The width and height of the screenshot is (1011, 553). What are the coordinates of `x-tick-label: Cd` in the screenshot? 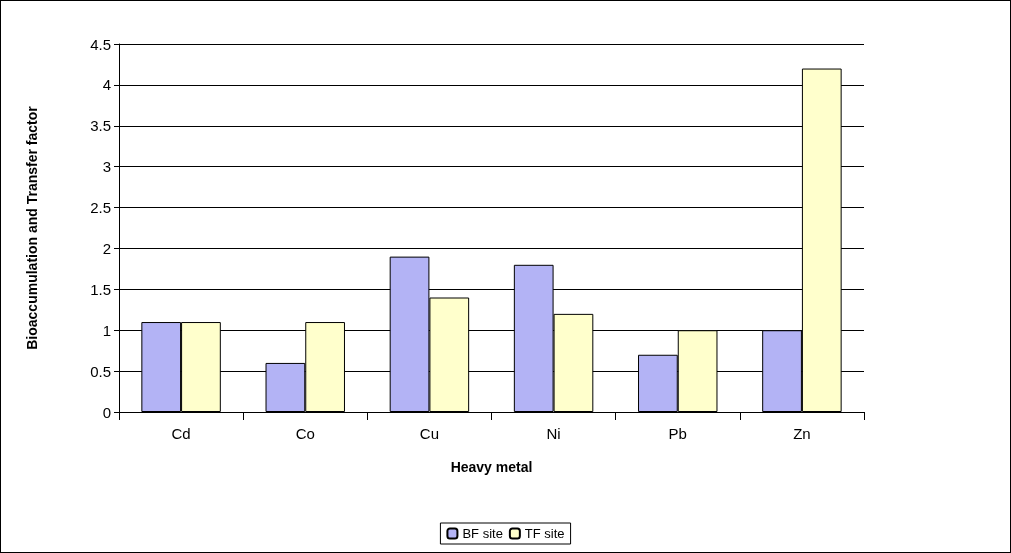 It's located at (181, 433).